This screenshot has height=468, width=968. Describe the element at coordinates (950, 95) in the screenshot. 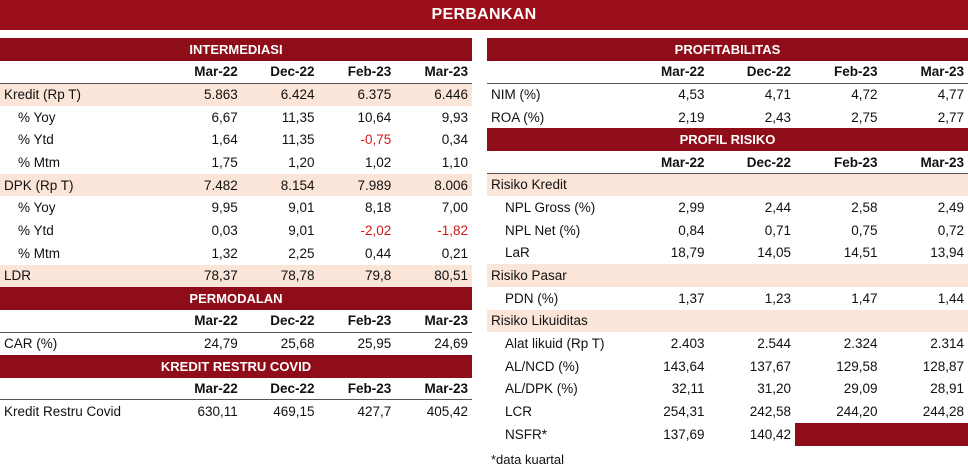

I see `cell-value: 4,77` at that location.